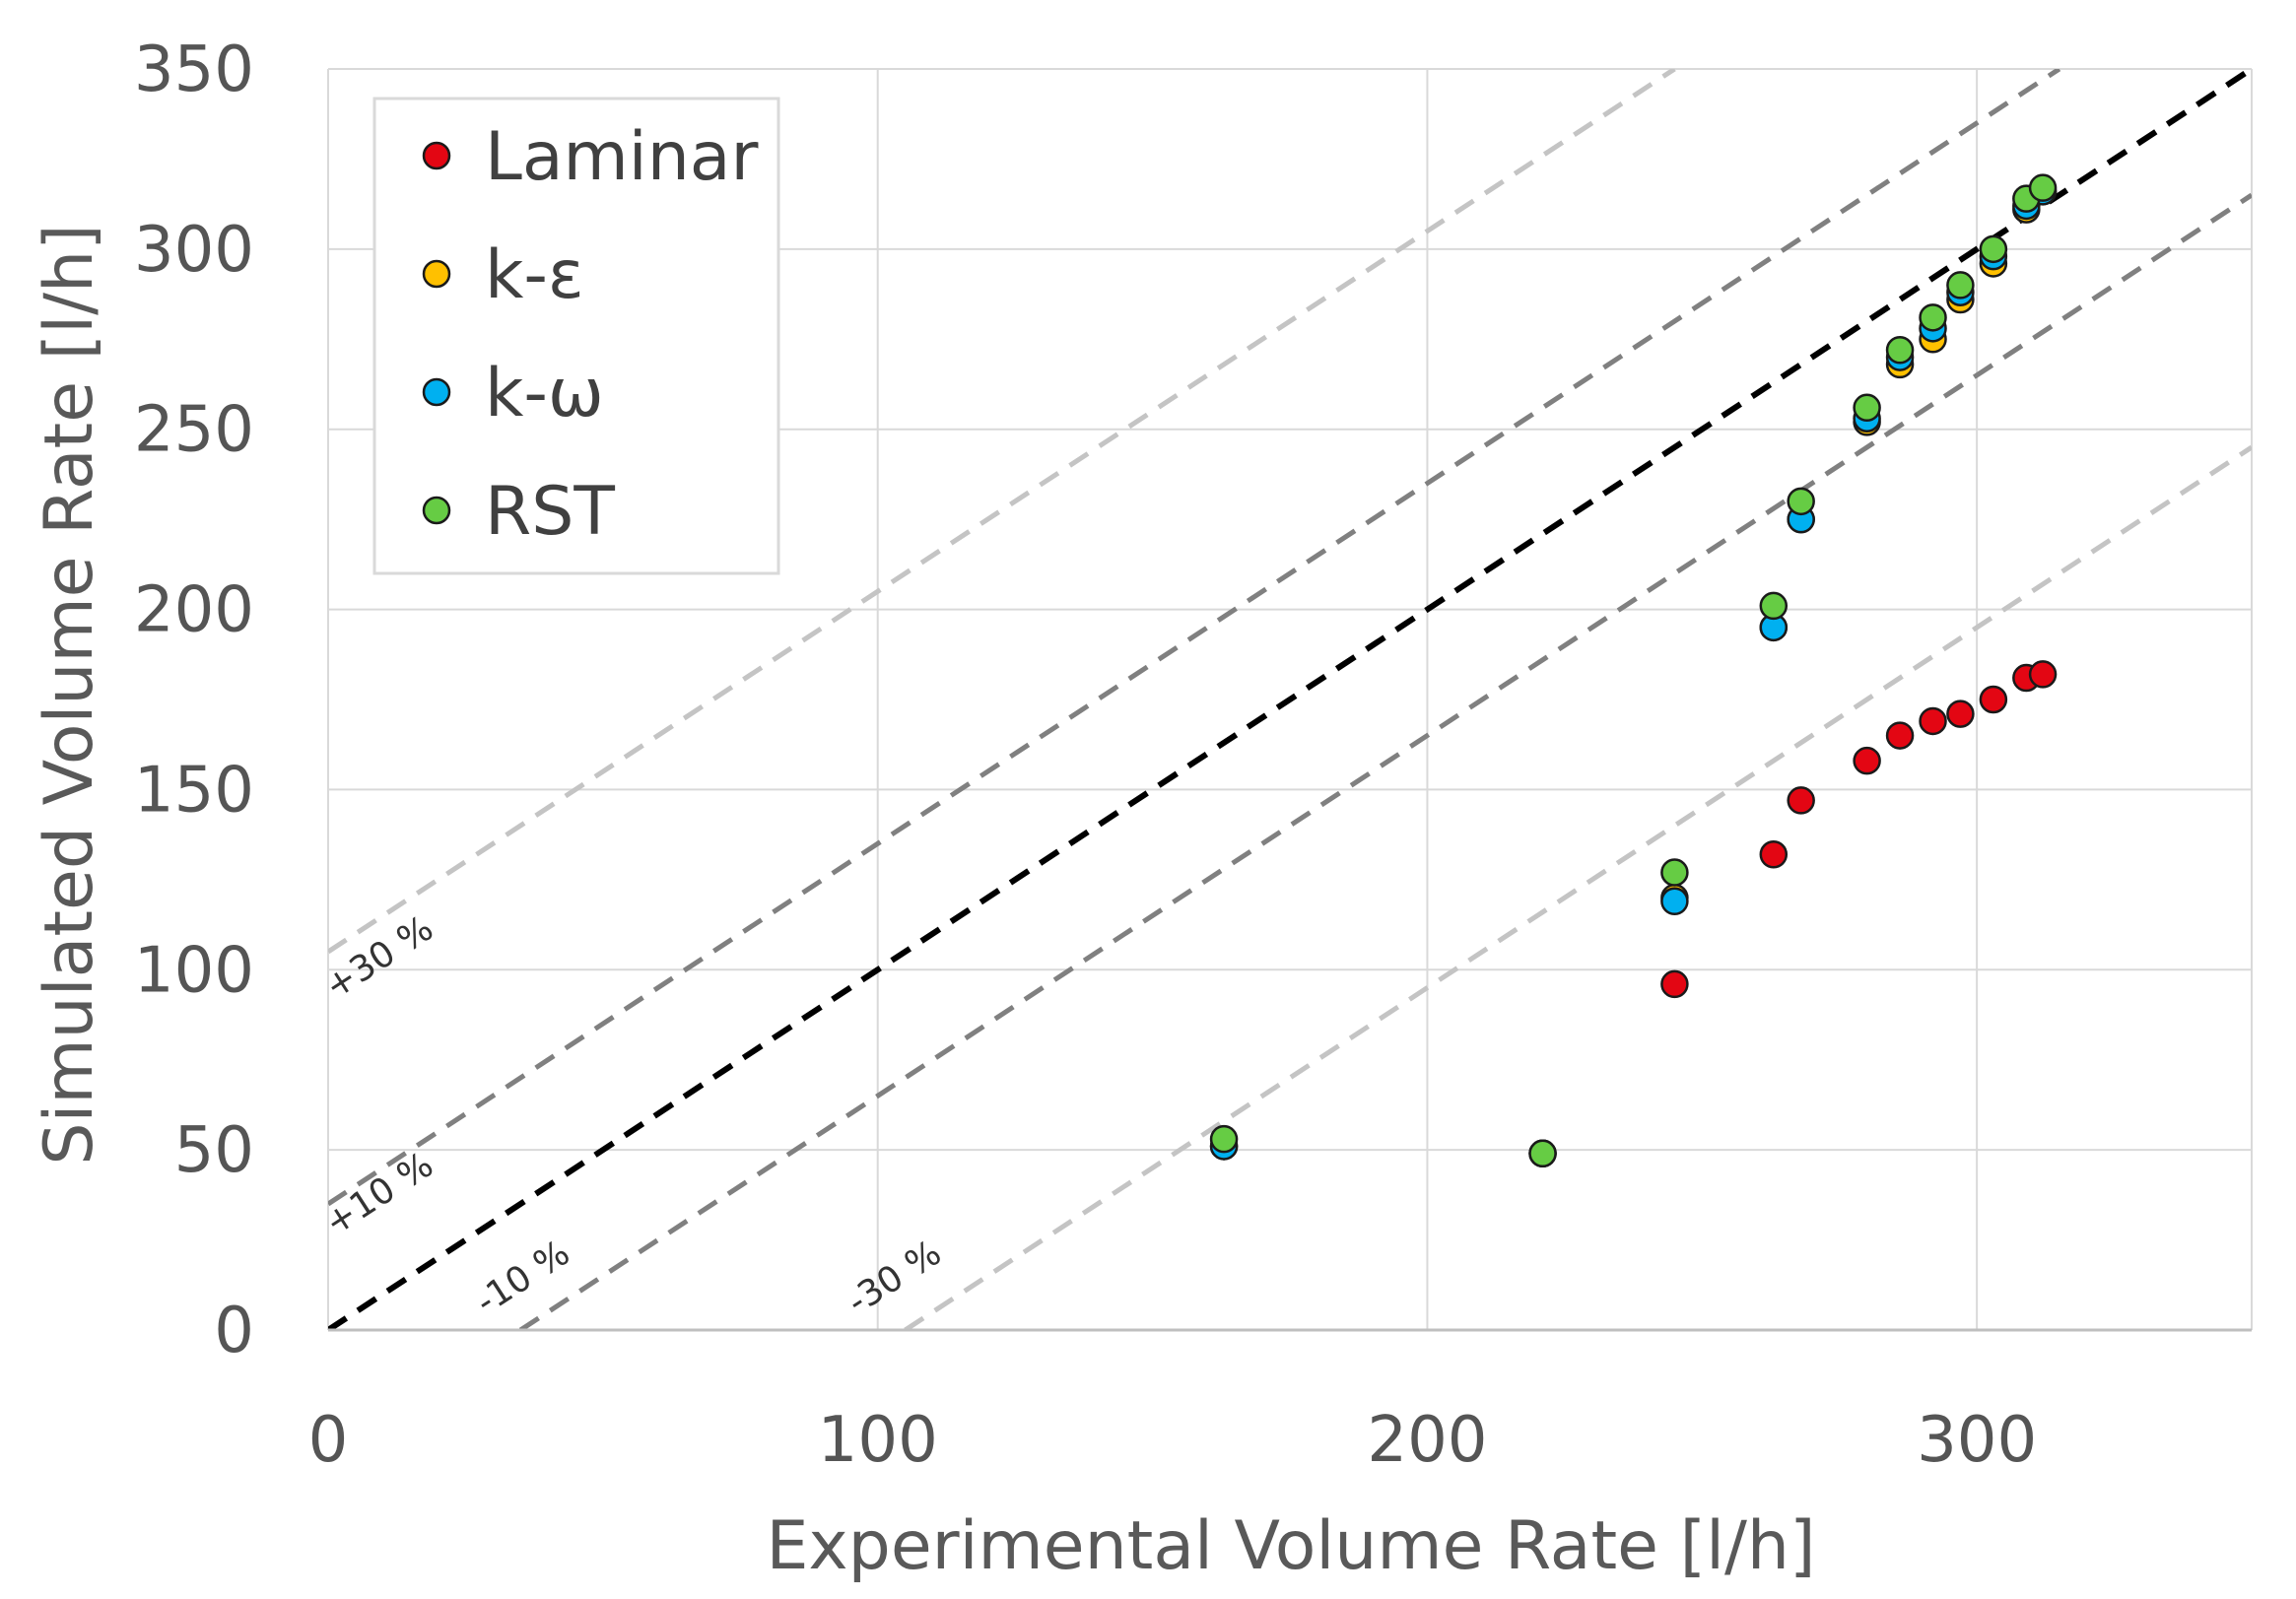 This screenshot has width=2296, height=1599. What do you see at coordinates (214, 1150) in the screenshot?
I see `y-tick-label: 50` at bounding box center [214, 1150].